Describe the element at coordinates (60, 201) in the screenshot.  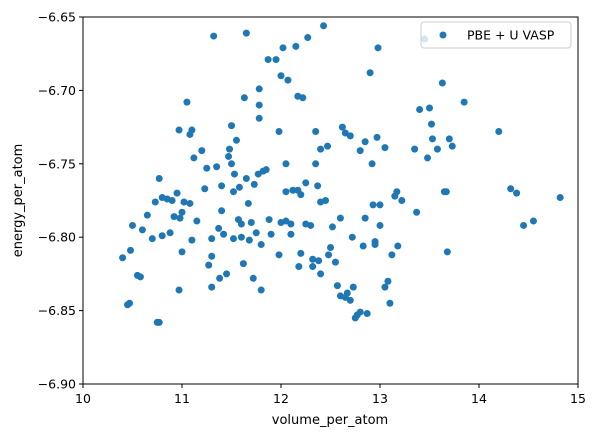
I see `y-axis-ticks: −6.90 −6.85 −6.80 −6.75 −6.70 −6.65` at that location.